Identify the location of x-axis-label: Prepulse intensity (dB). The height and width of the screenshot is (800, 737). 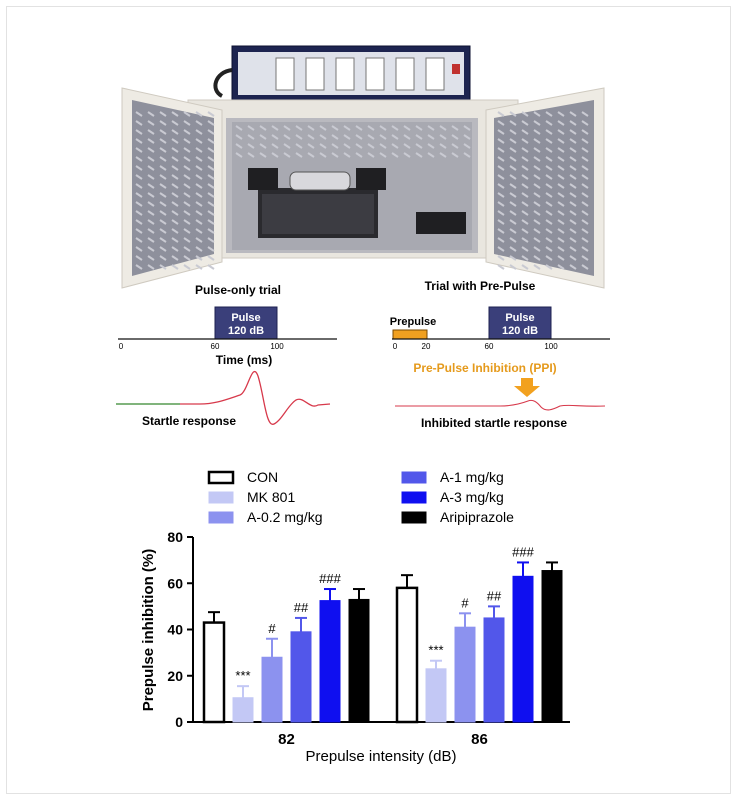
(381, 756).